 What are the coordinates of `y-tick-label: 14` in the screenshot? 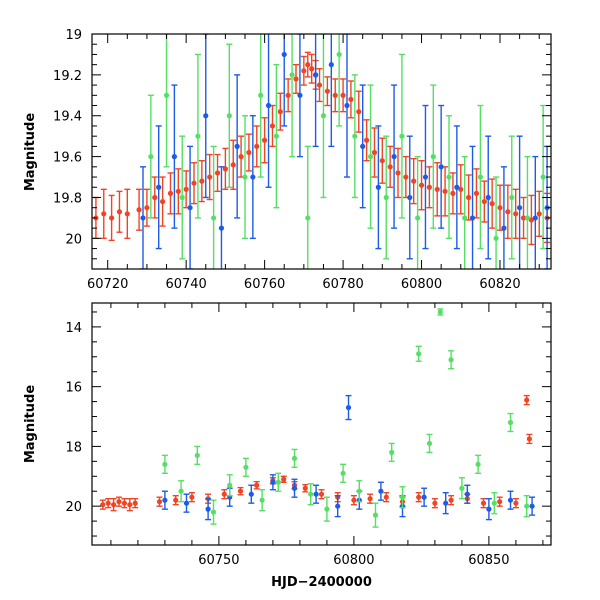 It's located at (73, 328).